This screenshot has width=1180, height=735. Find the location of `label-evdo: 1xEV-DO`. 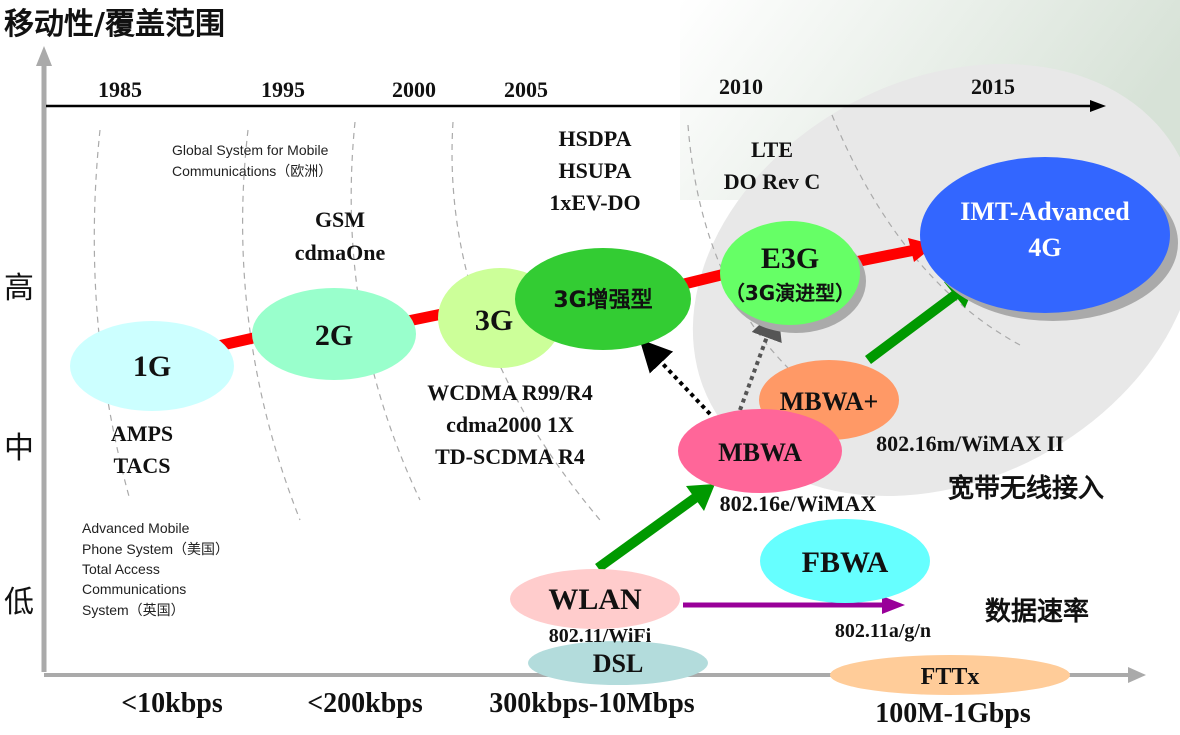

label-evdo: 1xEV-DO is located at coordinates (594, 202).